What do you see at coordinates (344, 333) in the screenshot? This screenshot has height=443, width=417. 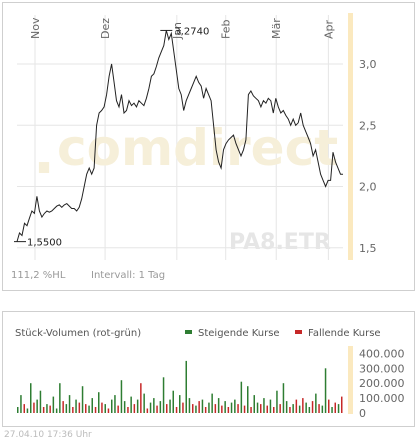 I see `legend-falling: Fallende Kurse` at bounding box center [344, 333].